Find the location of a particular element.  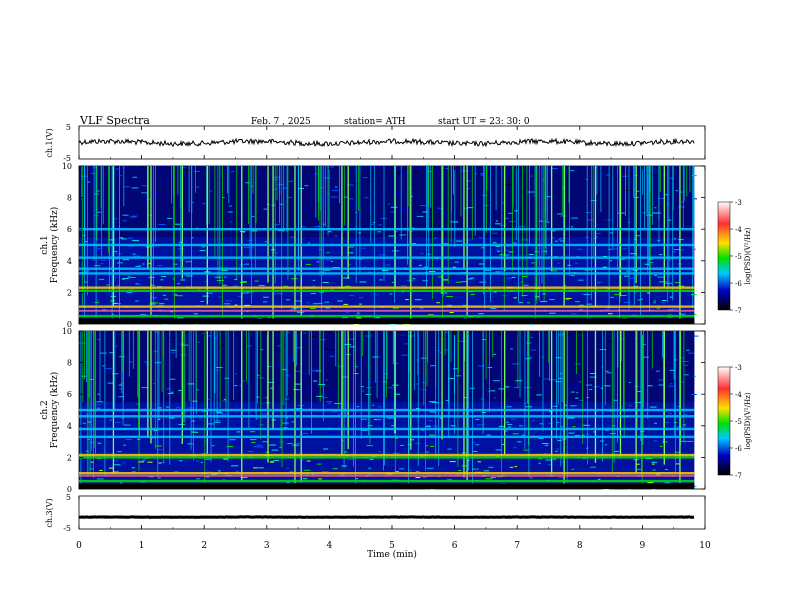

ch1-spectrogram-ytick-label: 0 is located at coordinates (69, 324).